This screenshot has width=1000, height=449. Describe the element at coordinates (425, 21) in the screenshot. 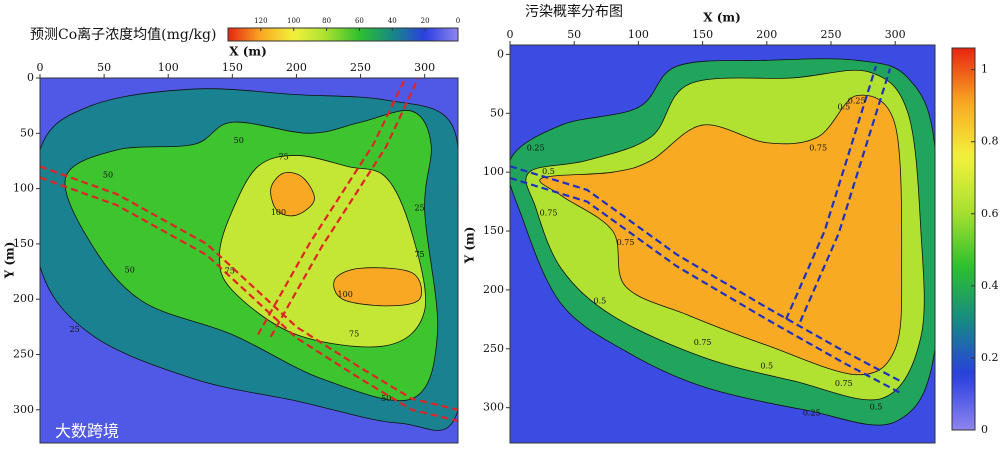

I see `colorbar-tick-label: 20` at that location.